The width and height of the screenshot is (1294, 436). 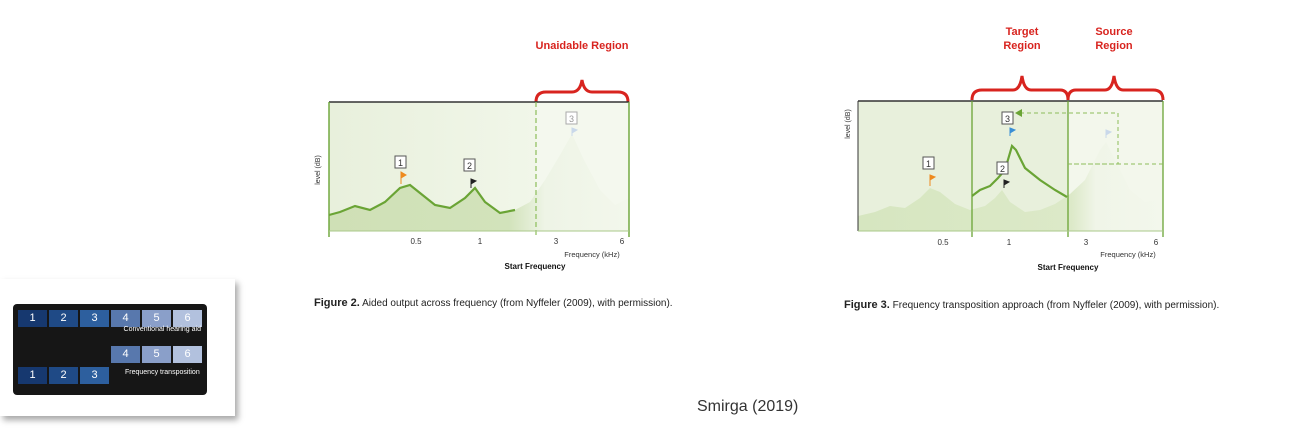 What do you see at coordinates (32, 318) in the screenshot?
I see `row1-band-1: 1` at bounding box center [32, 318].